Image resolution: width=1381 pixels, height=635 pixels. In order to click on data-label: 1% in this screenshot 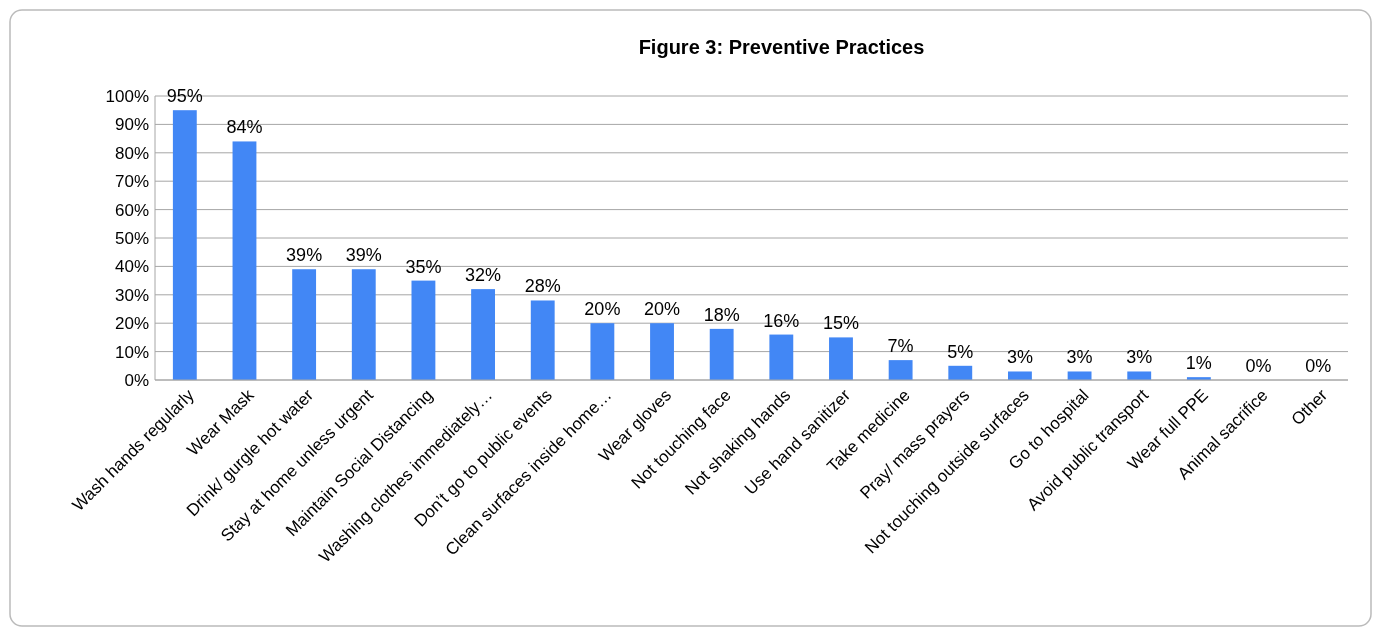, I will do `click(1198, 363)`.